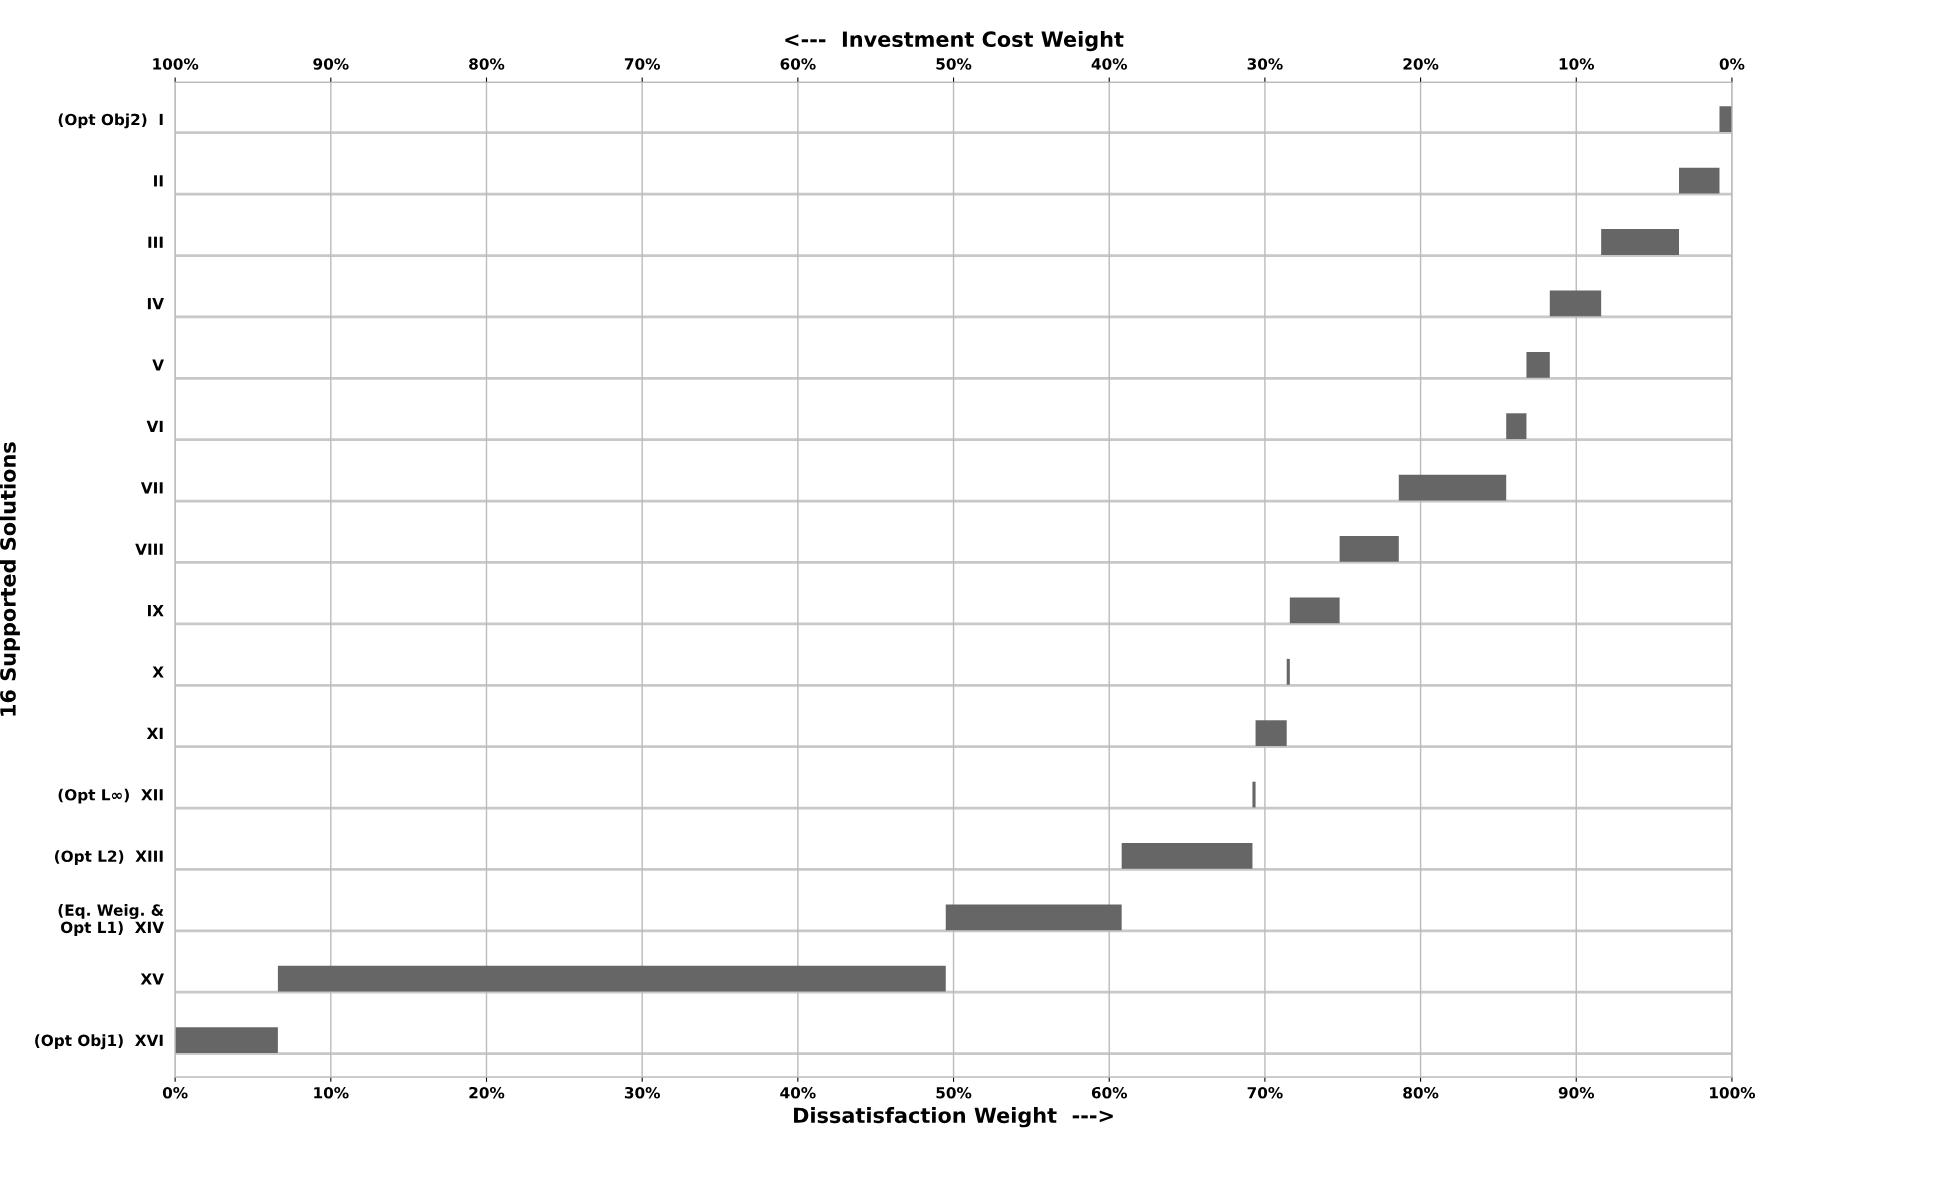  I want to click on x-tick-label: 20%, so click(487, 1092).